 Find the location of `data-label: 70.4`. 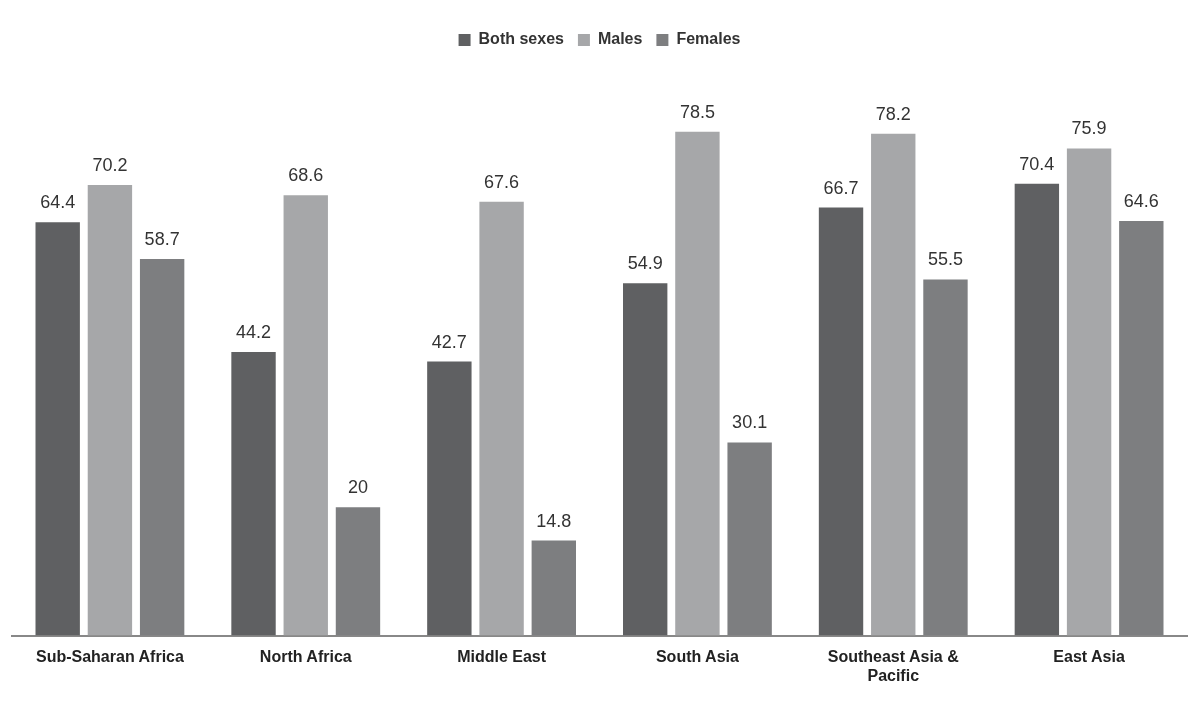

data-label: 70.4 is located at coordinates (1037, 163).